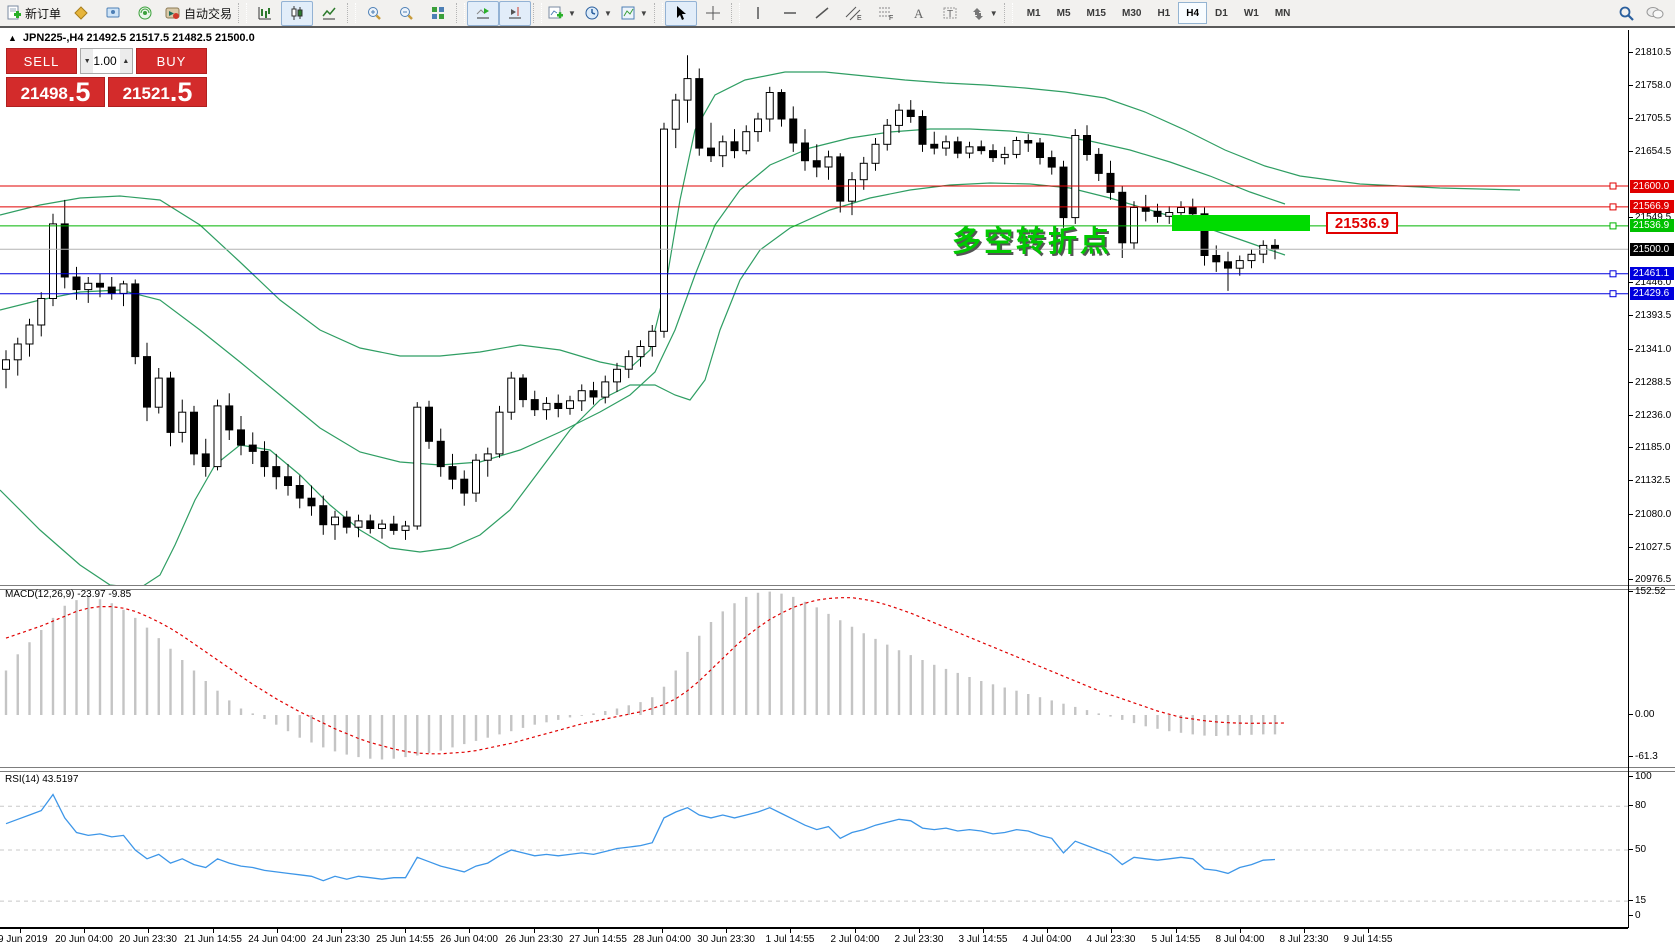 The image size is (1675, 950). I want to click on candlestick-chart-button, so click(297, 13).